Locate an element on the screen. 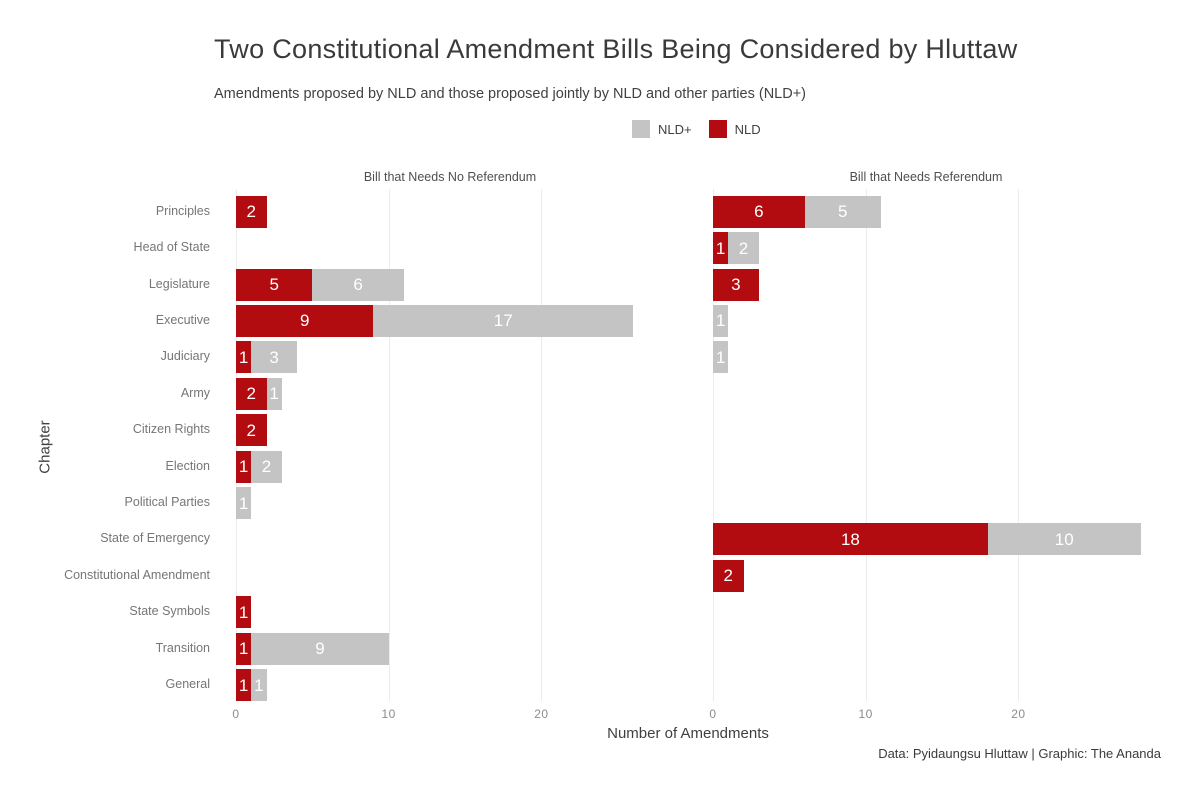  bar-segment-nld-plus: 17 is located at coordinates (503, 320).